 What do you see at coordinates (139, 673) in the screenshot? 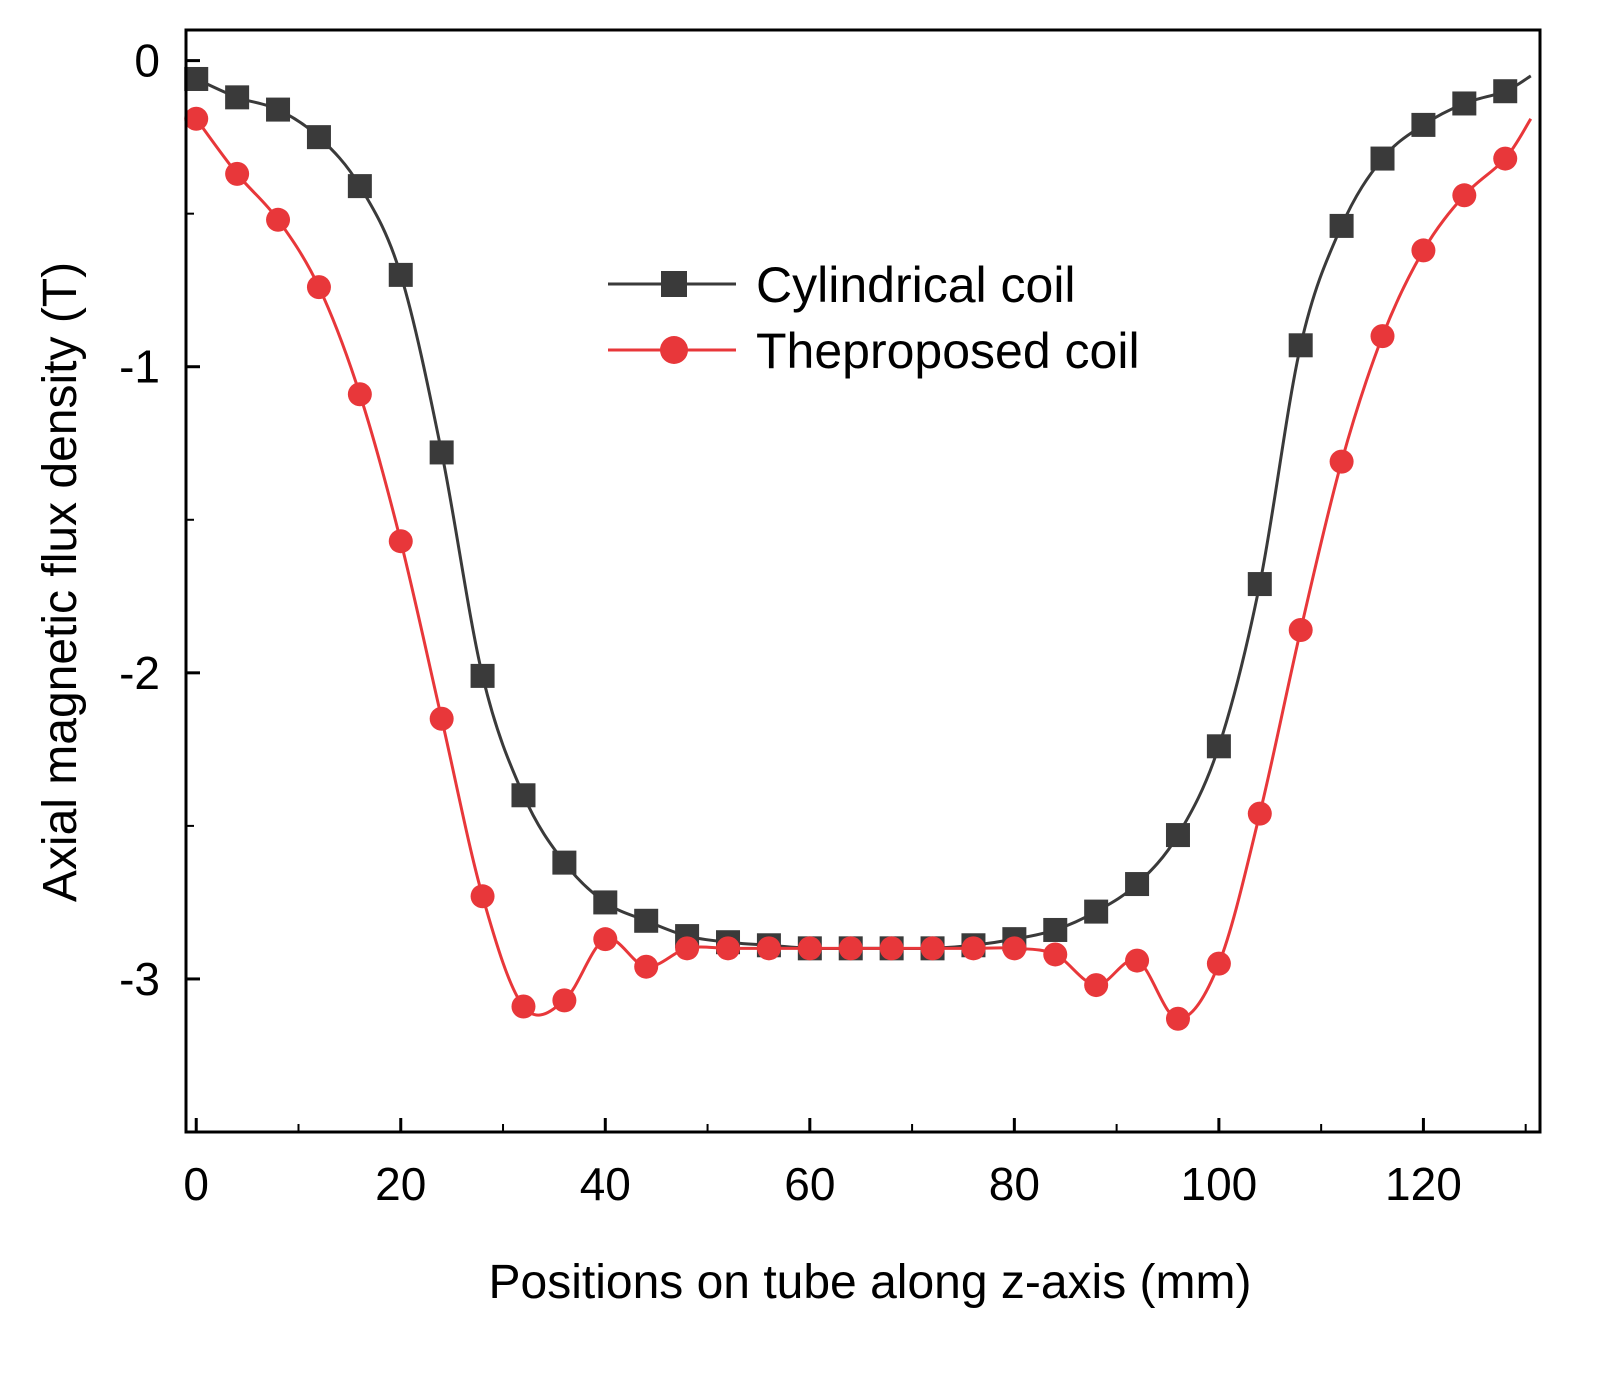
I see `y-tick-label: -2` at bounding box center [139, 673].